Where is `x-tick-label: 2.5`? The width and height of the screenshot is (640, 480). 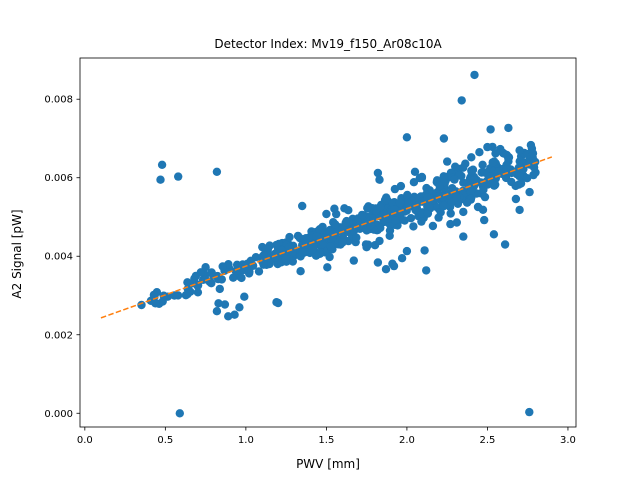 x-tick-label: 2.5 is located at coordinates (487, 440).